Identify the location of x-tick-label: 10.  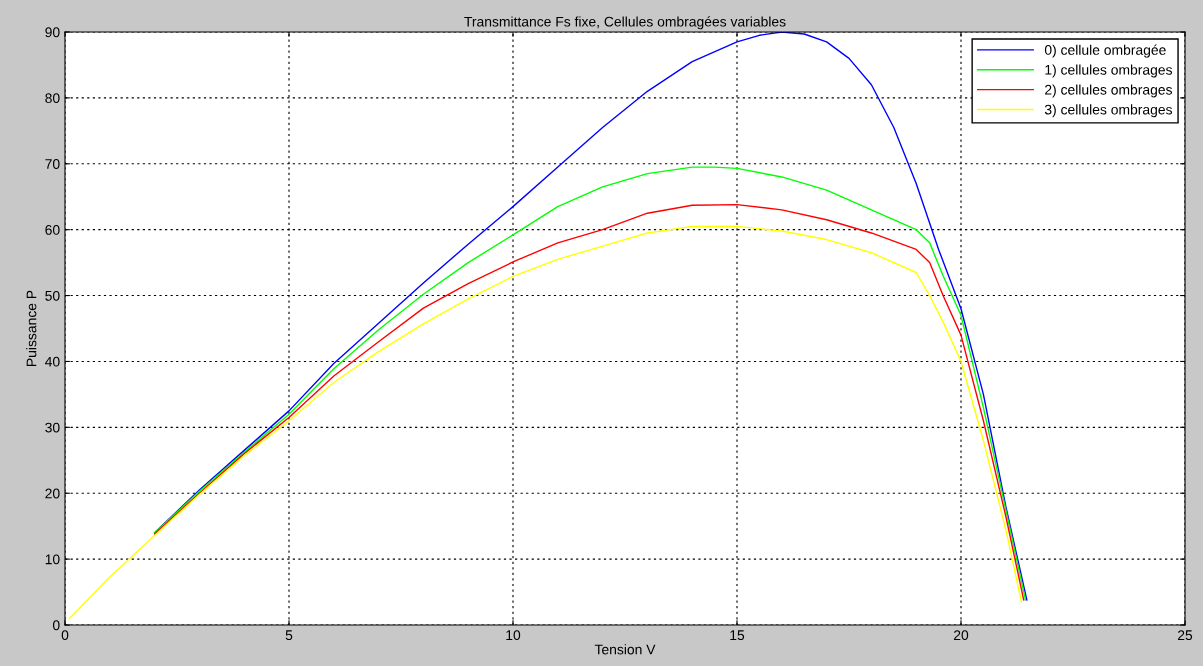
(513, 635).